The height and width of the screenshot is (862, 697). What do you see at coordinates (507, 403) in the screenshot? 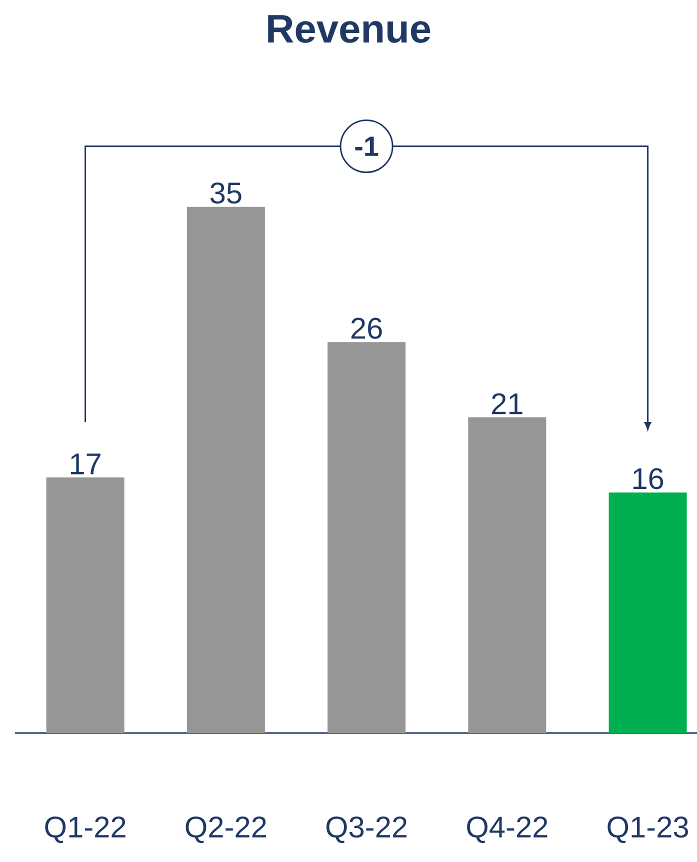
I see `data-label: 21` at bounding box center [507, 403].